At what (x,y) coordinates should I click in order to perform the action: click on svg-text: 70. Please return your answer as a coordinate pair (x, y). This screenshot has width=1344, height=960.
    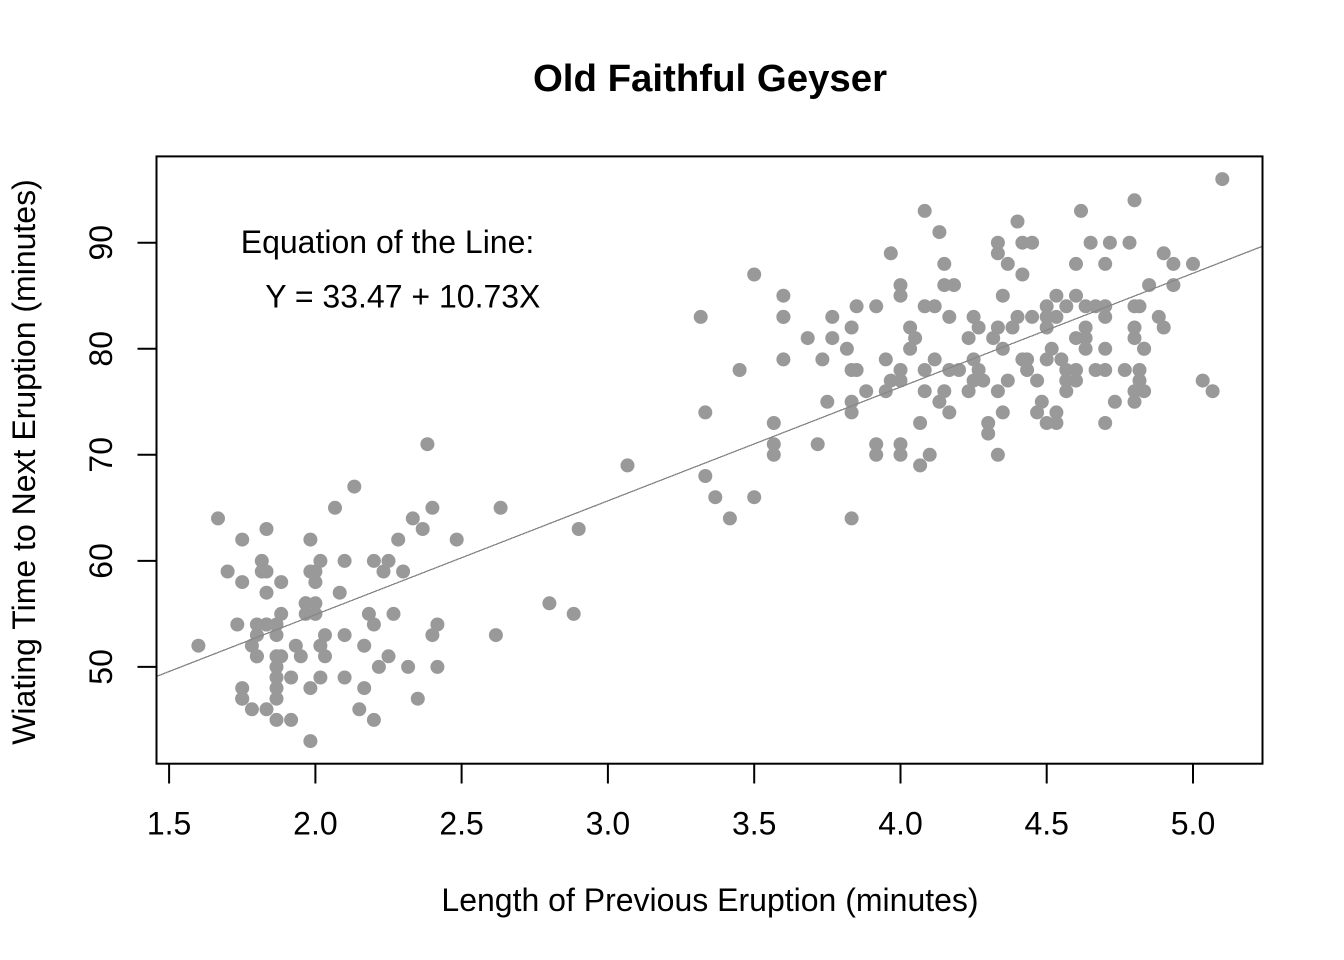
    Looking at the image, I should click on (101, 455).